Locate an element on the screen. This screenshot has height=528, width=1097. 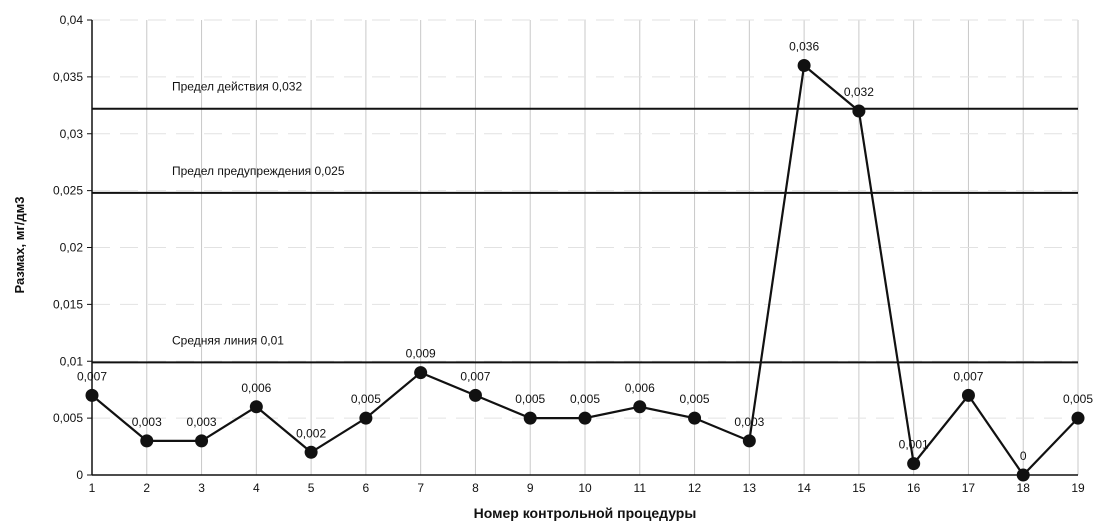
reference-line-label: Предел действия 0,032 is located at coordinates (237, 87).